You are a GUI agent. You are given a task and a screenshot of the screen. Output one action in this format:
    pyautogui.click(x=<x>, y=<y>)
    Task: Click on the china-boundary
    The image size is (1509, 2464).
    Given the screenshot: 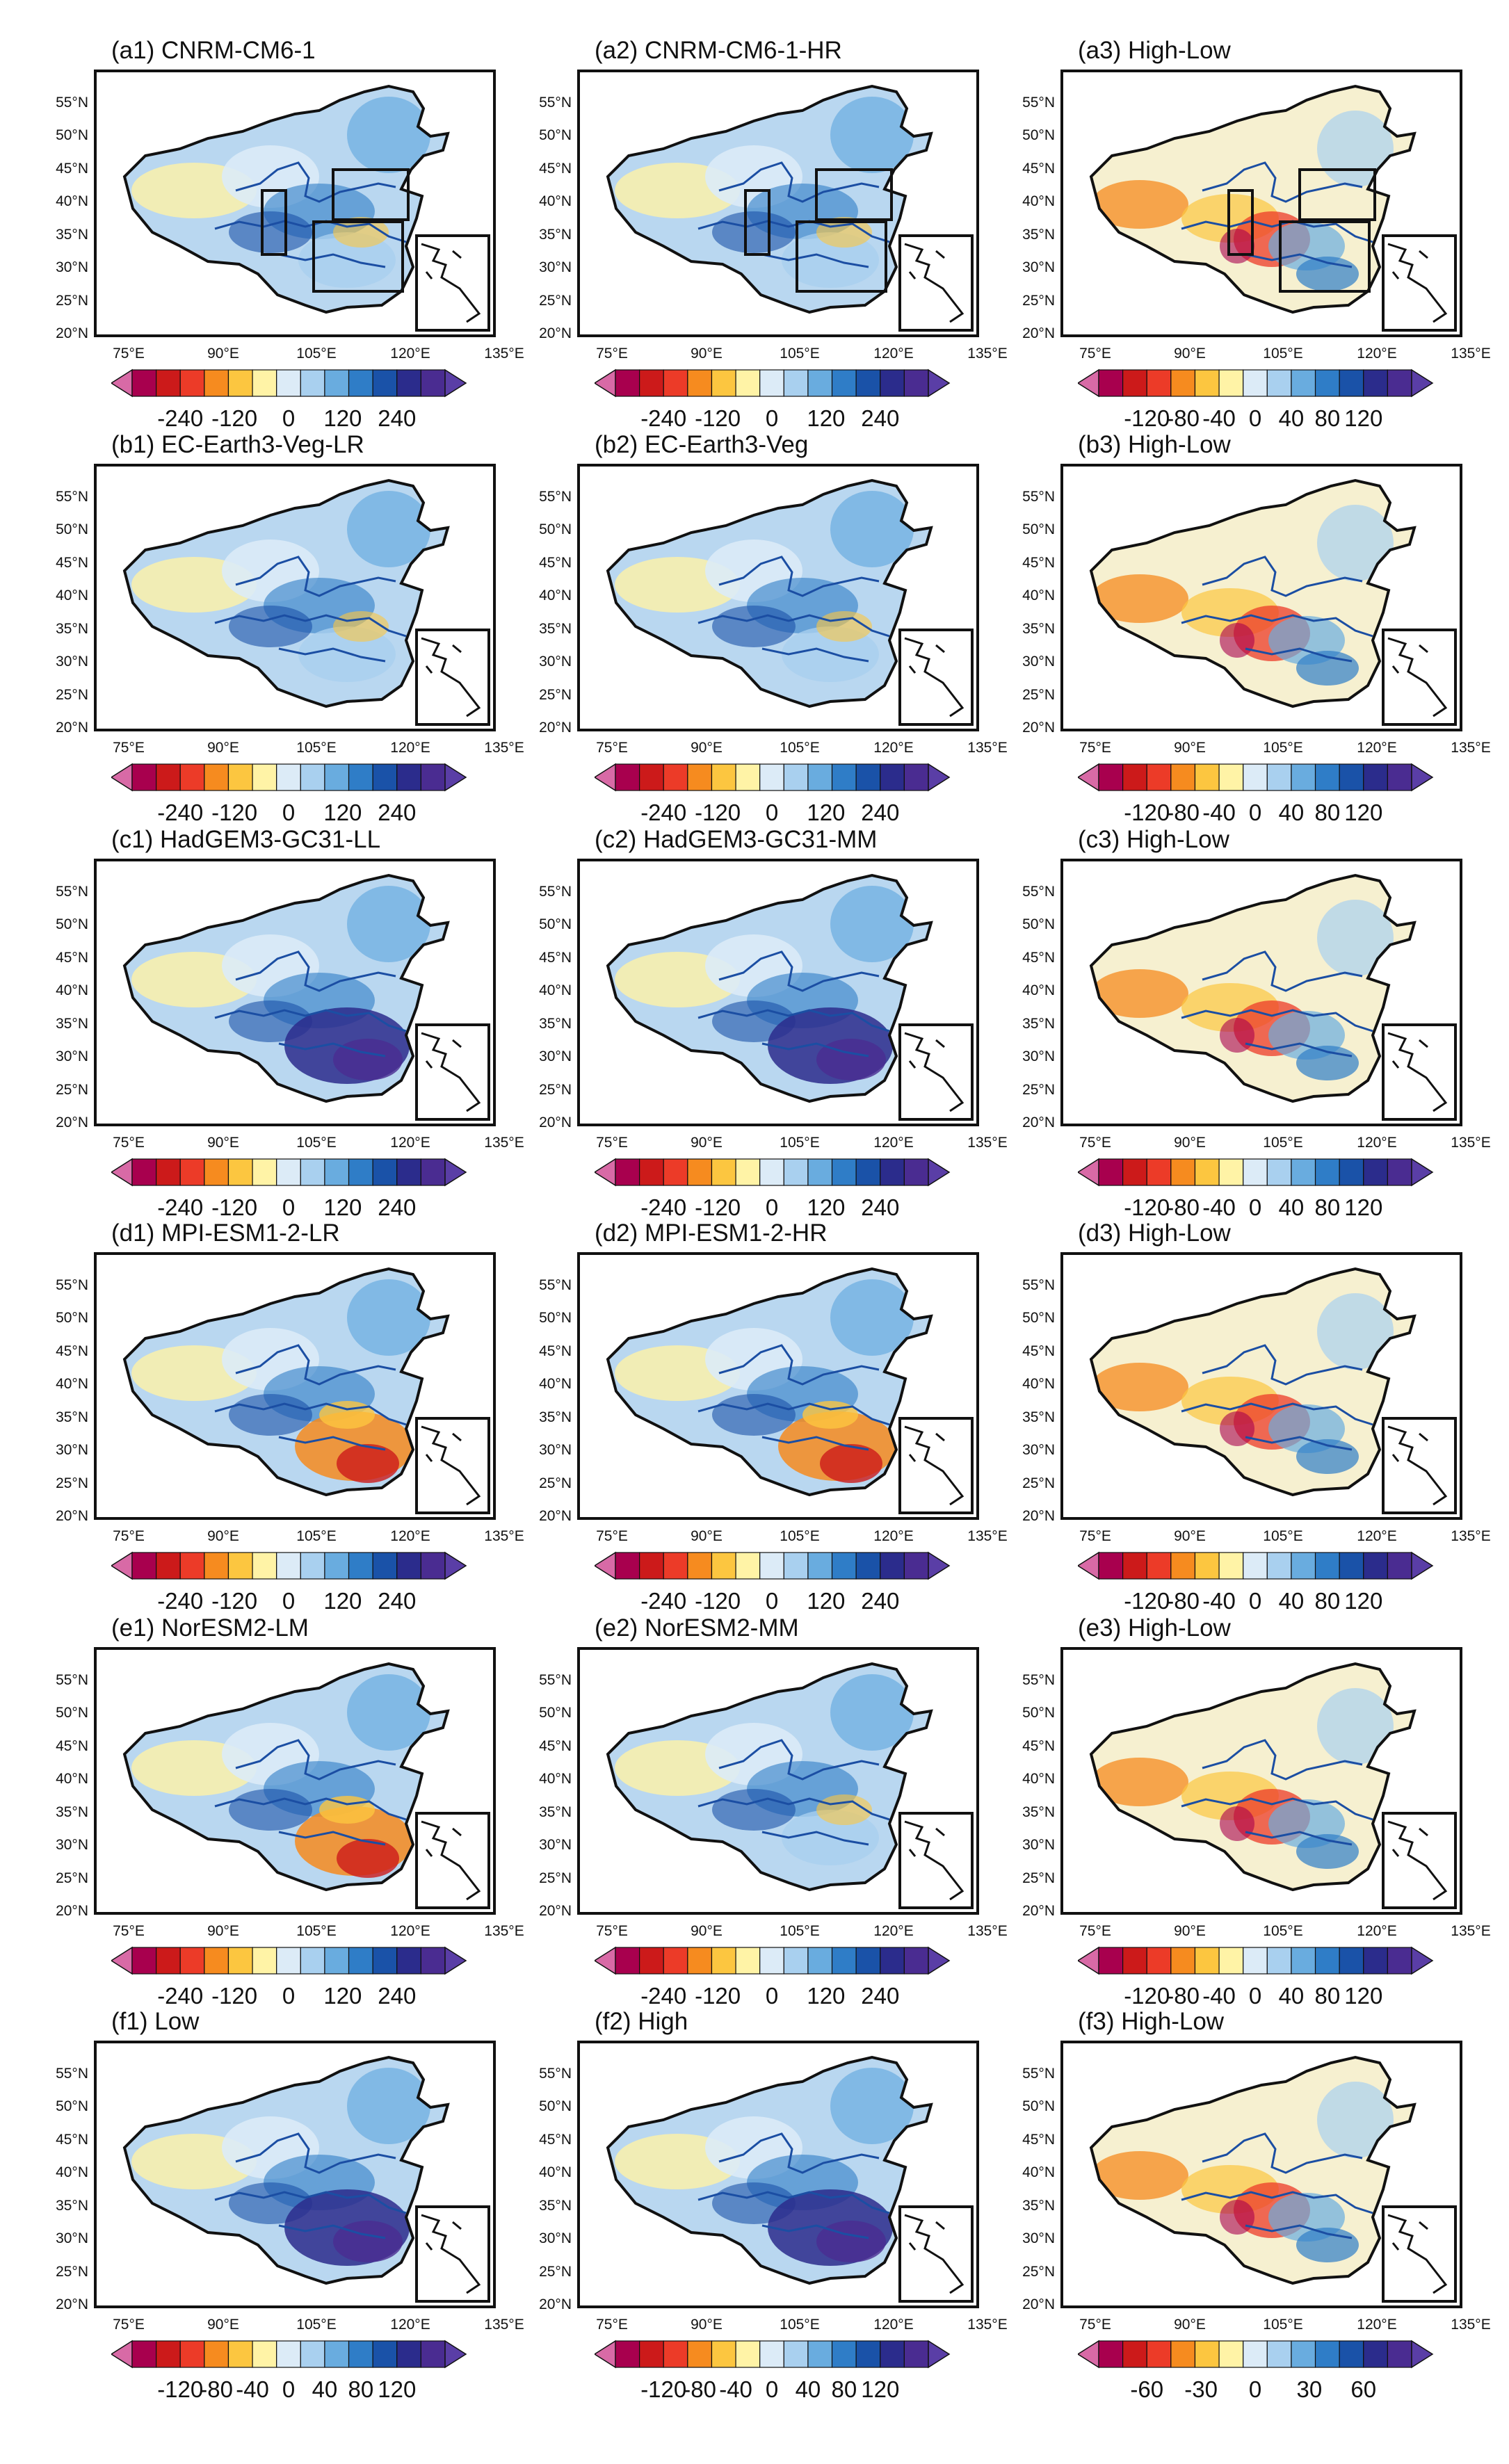 What is the action you would take?
    pyautogui.click(x=286, y=593)
    